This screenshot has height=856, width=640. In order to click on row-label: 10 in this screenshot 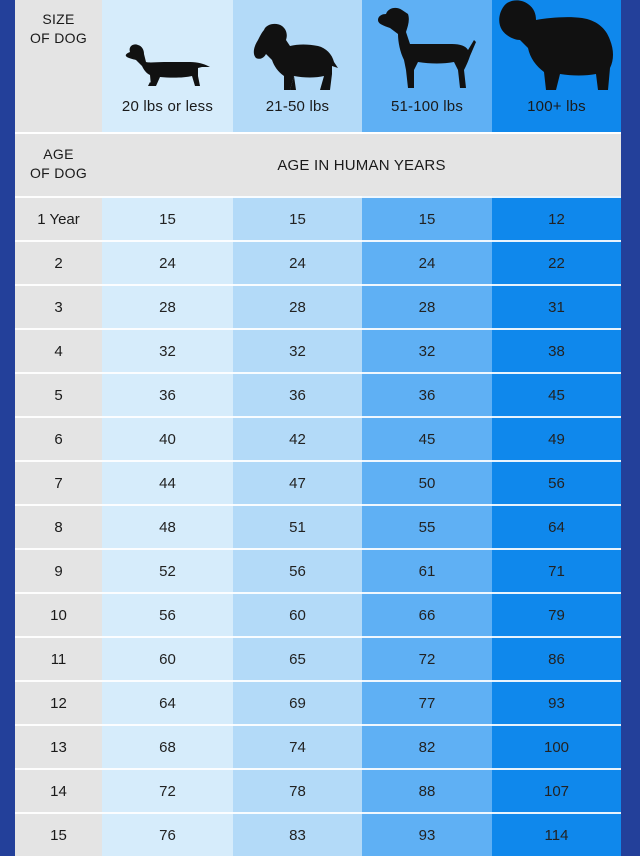, I will do `click(58, 615)`.